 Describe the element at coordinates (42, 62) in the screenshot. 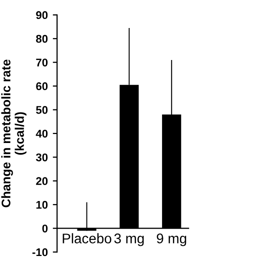

I see `y-tick-label: 70` at that location.